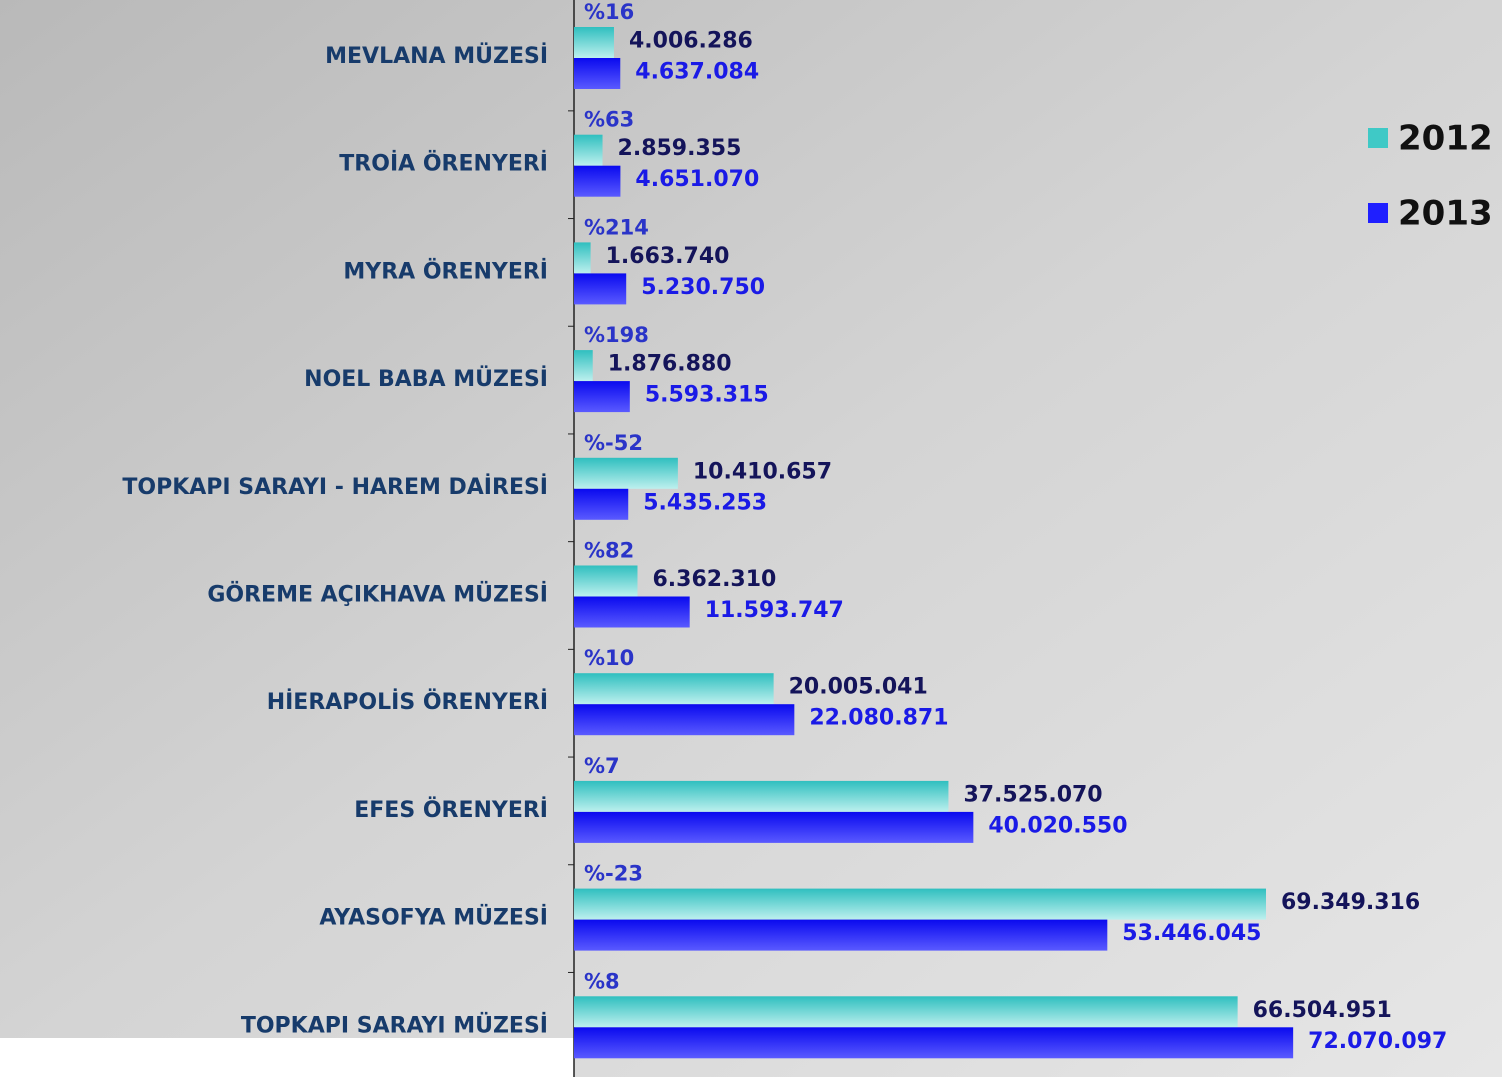 Image resolution: width=1502 pixels, height=1077 pixels. What do you see at coordinates (1445, 214) in the screenshot?
I see `legend-label: 2013` at bounding box center [1445, 214].